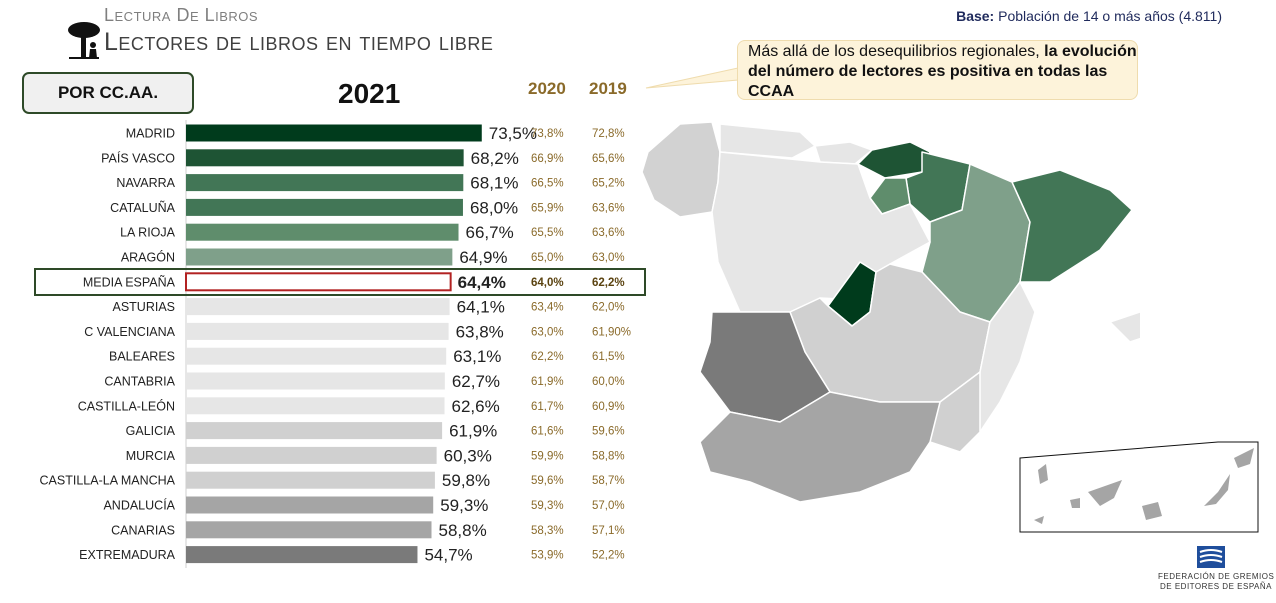 The image size is (1276, 603). Describe the element at coordinates (108, 481) in the screenshot. I see `category-label: CASTILLA-LA MANCHA` at that location.